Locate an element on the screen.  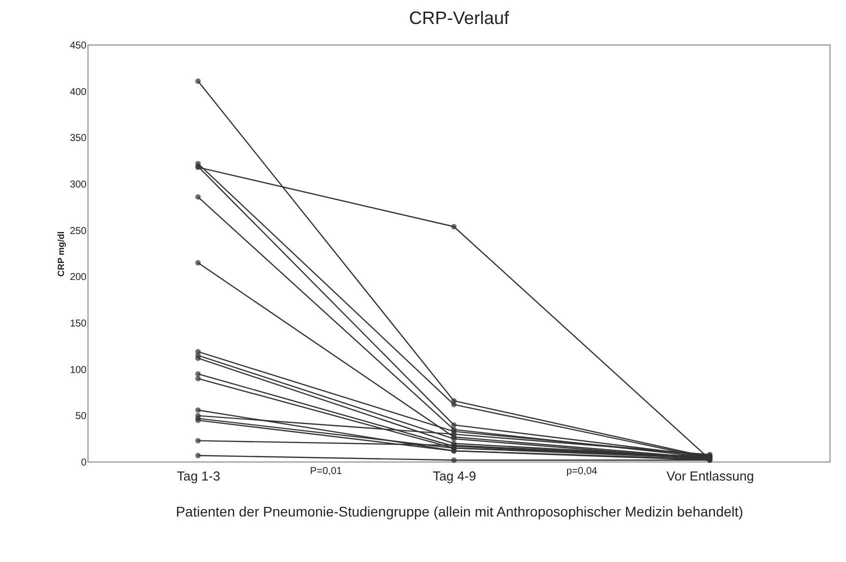
x-axis-title: Patienten der Pneumonie-Studiengruppe (allein mit Anthroposophischer Medizin behandelt) is located at coordinates (460, 512).